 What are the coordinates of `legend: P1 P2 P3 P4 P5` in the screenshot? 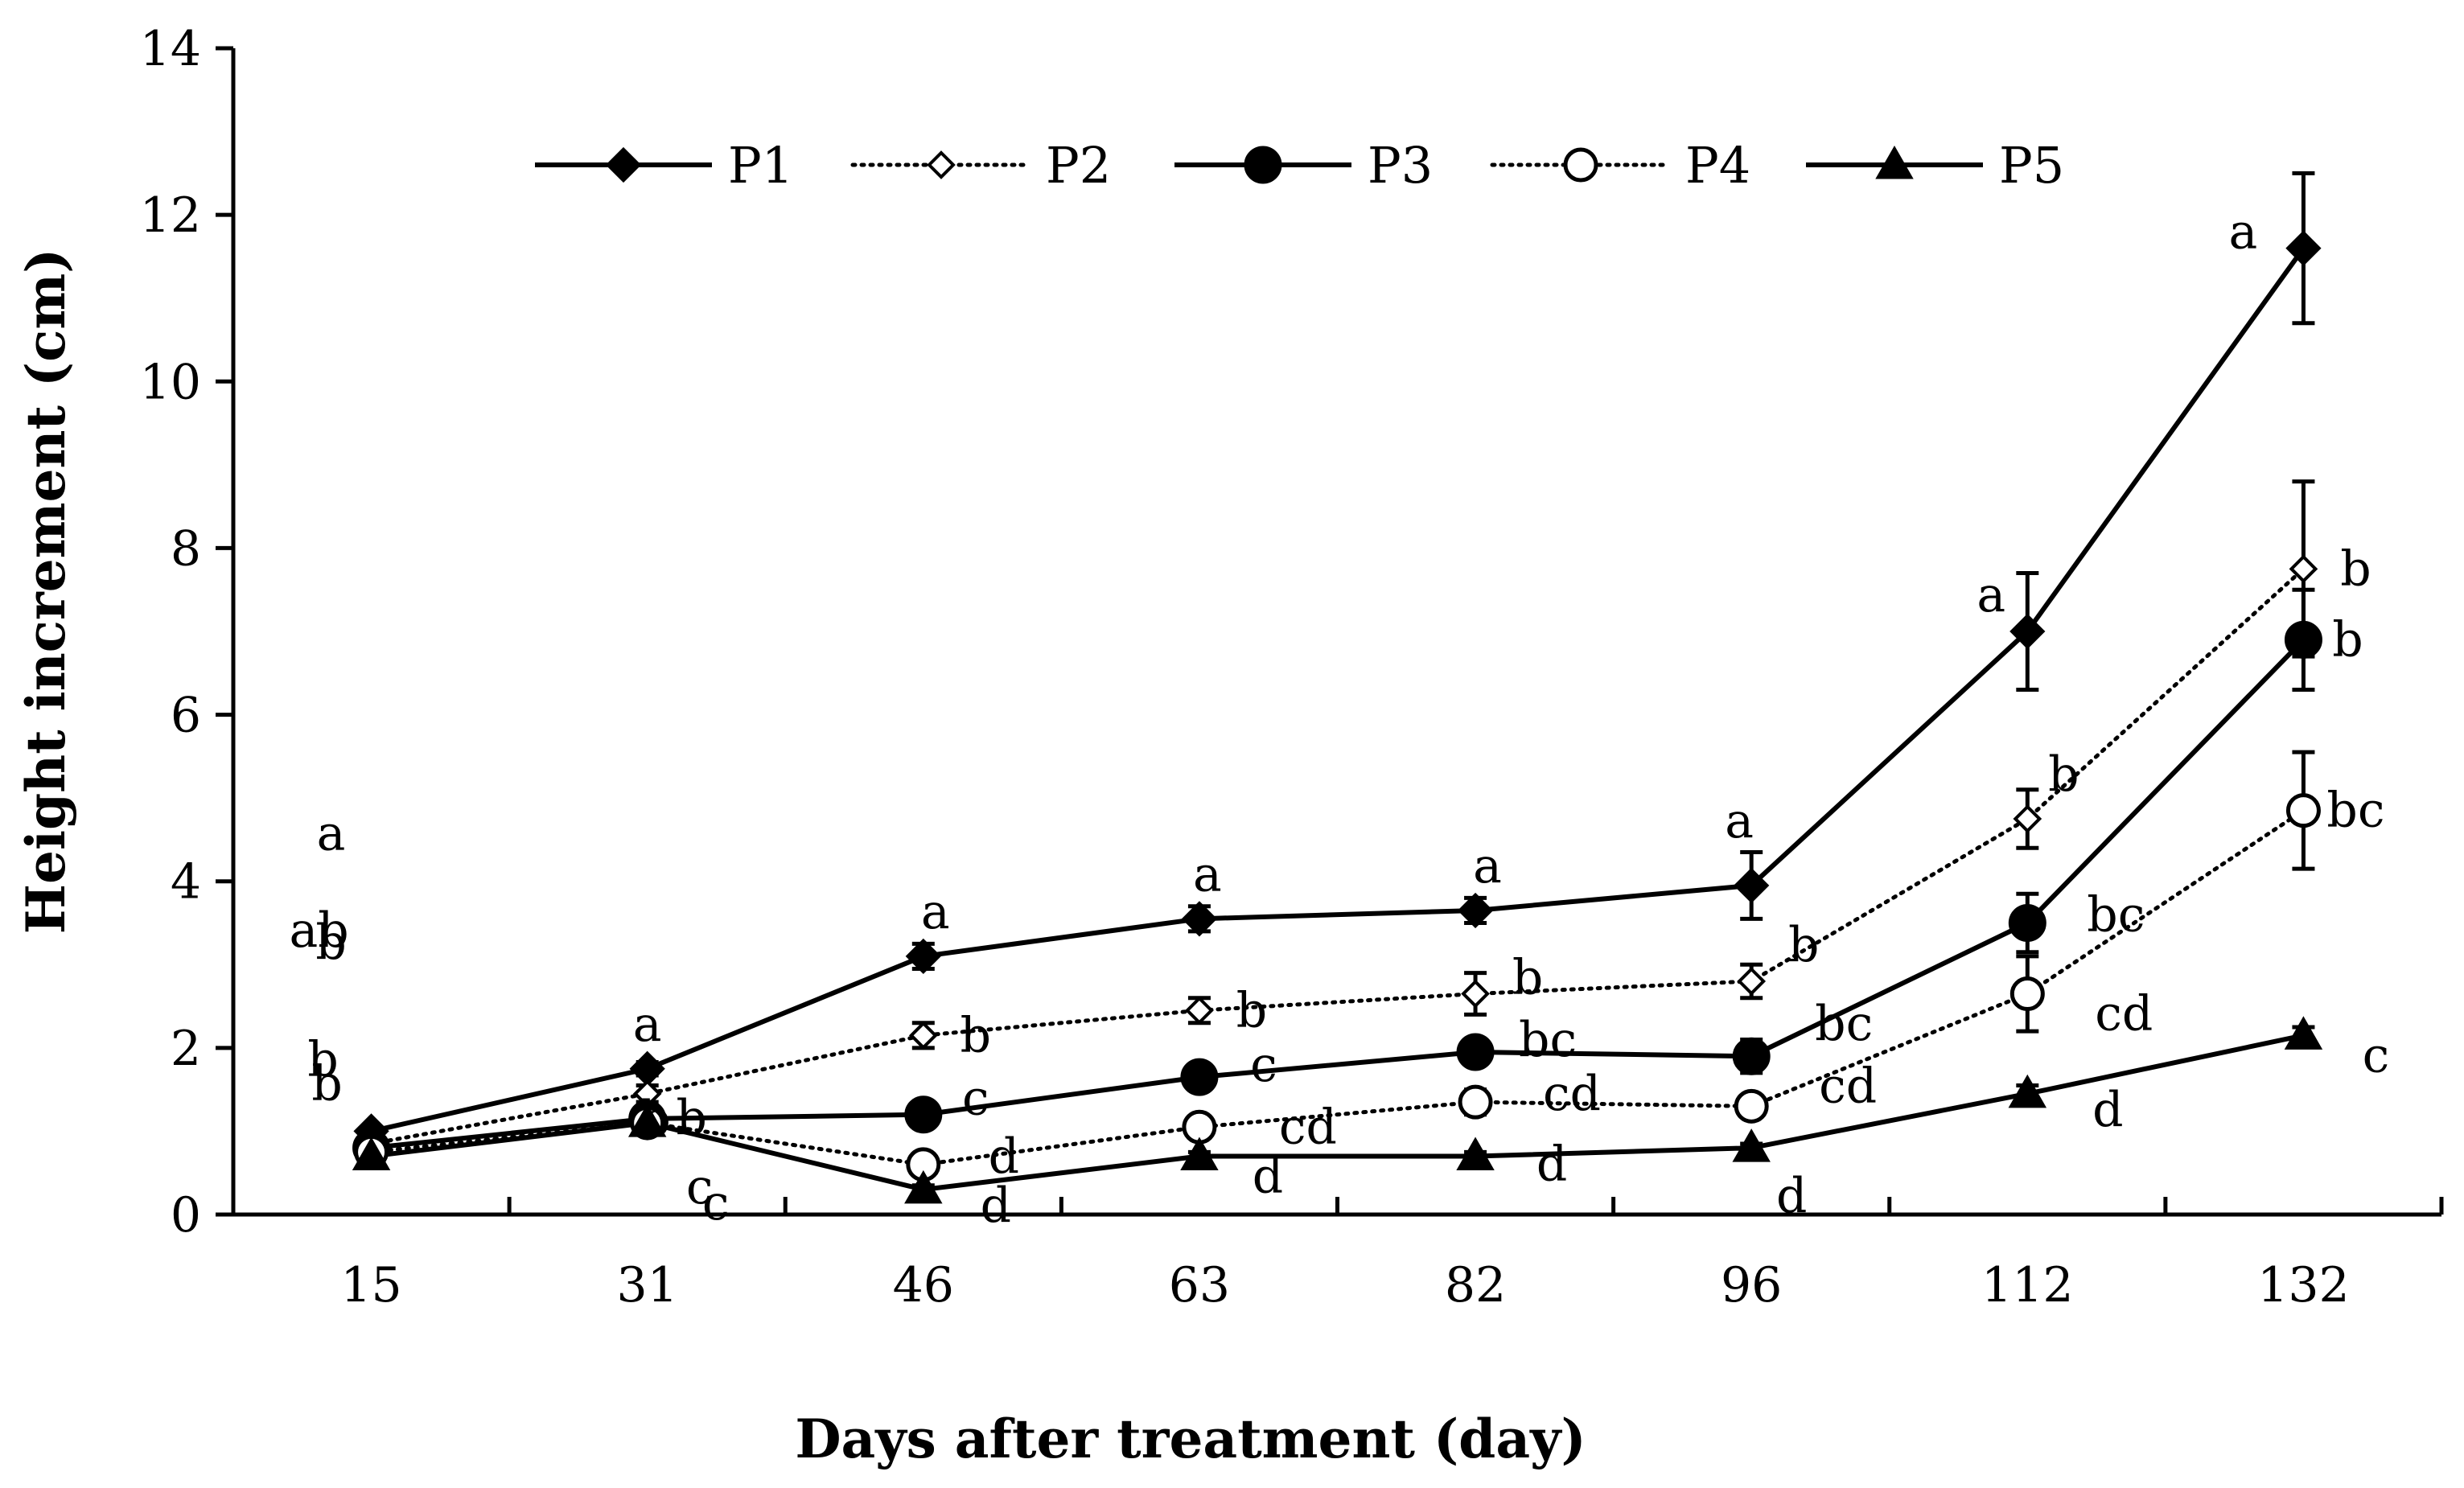 It's located at (1299, 165).